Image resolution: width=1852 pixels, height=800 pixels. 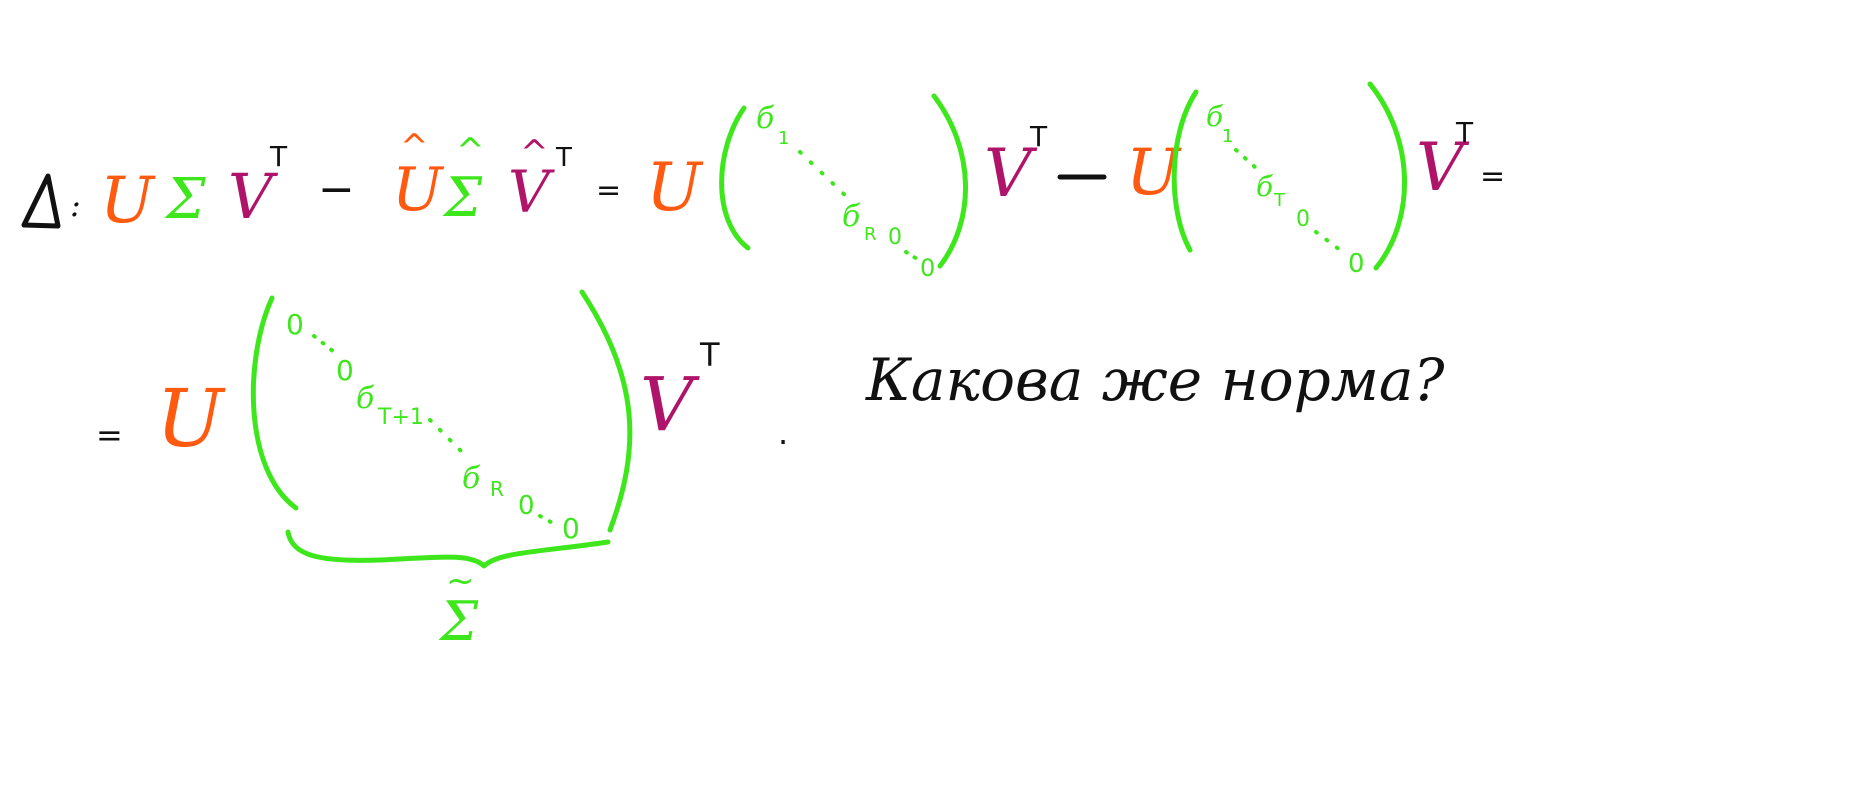 What do you see at coordinates (783, 433) in the screenshot?
I see `period: .` at bounding box center [783, 433].